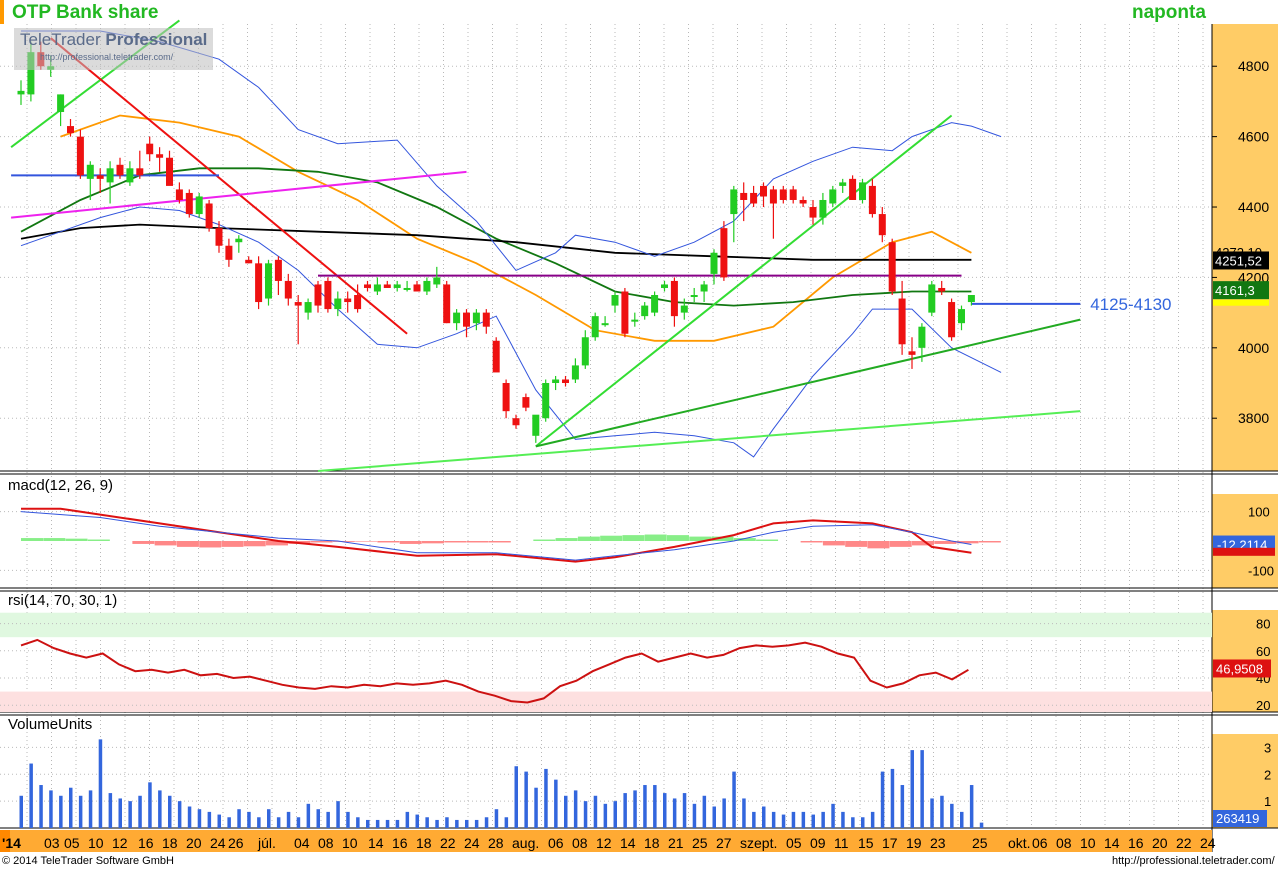  What do you see at coordinates (1169, 12) in the screenshot?
I see `interval-label: naponta` at bounding box center [1169, 12].